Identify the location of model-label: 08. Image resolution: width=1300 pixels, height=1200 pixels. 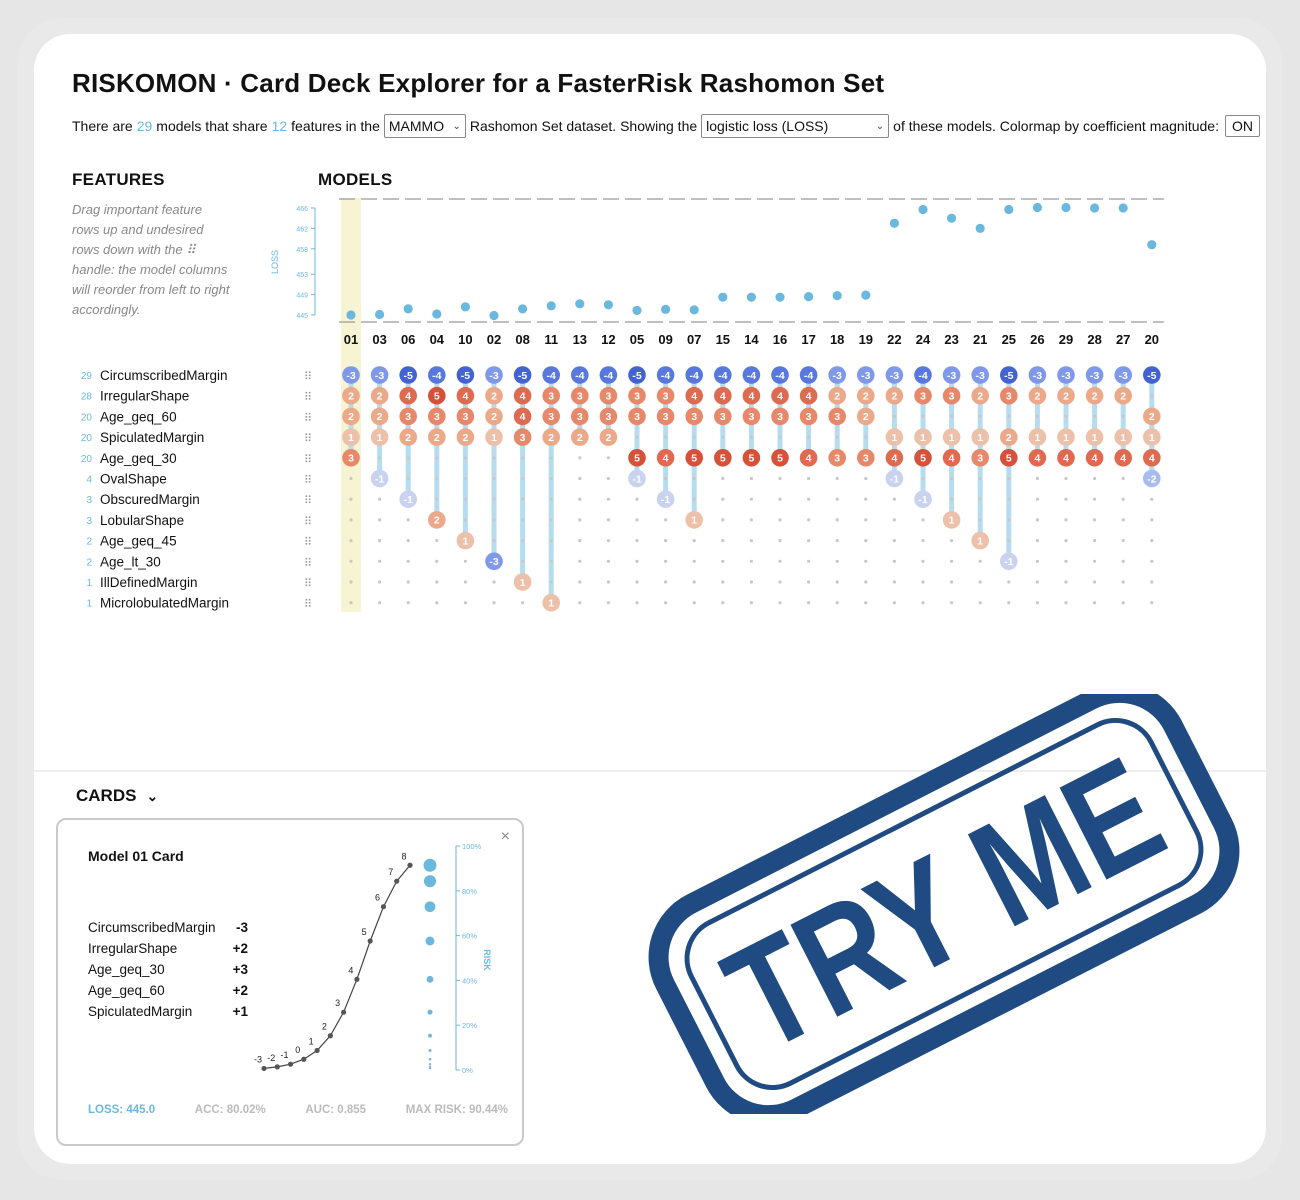
(522, 339).